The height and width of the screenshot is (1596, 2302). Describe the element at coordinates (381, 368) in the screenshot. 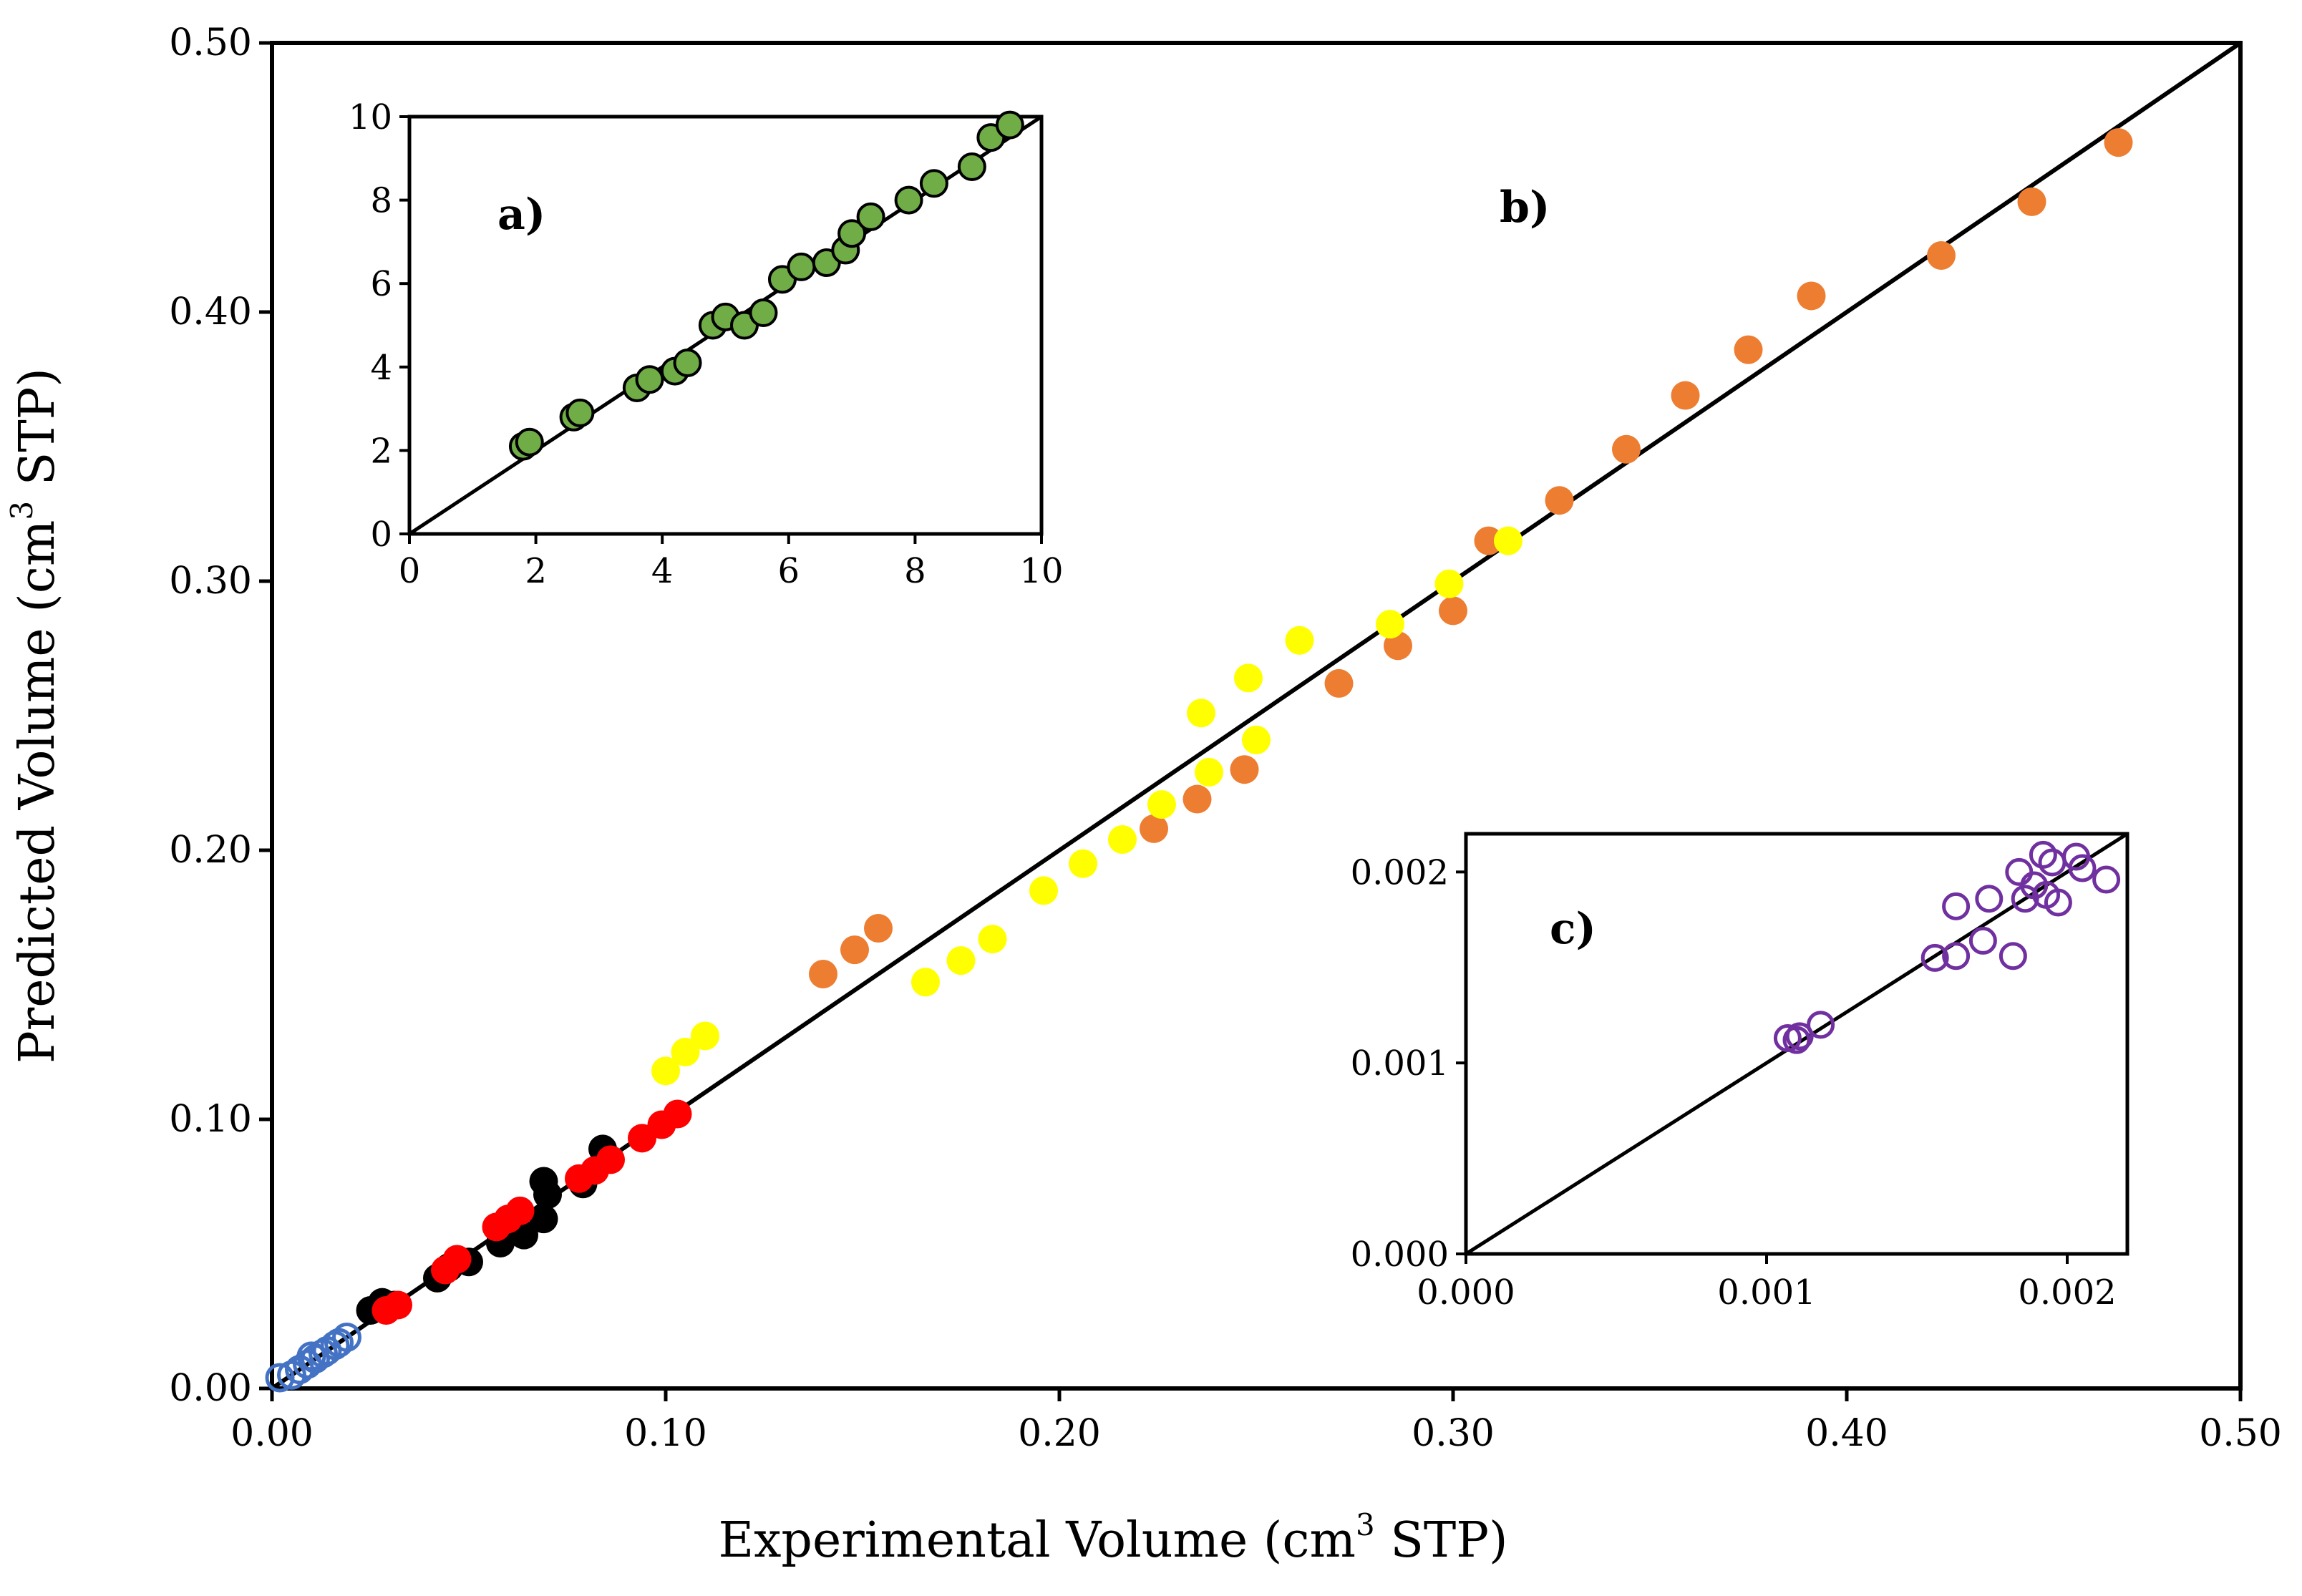

I see `inset-a-y-tick-label: 4` at that location.